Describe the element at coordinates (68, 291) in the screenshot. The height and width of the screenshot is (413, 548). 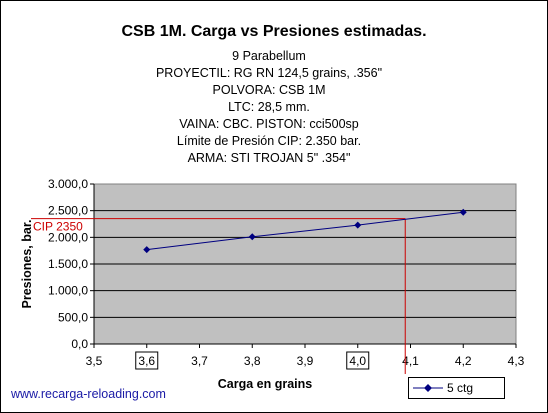
I see `y-tick-label: 1.000,0` at that location.